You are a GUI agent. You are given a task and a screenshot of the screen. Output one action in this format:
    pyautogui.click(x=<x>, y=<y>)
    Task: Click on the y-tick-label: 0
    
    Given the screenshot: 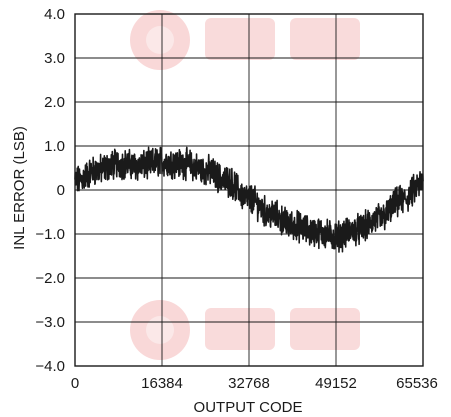 What is the action you would take?
    pyautogui.click(x=61, y=190)
    